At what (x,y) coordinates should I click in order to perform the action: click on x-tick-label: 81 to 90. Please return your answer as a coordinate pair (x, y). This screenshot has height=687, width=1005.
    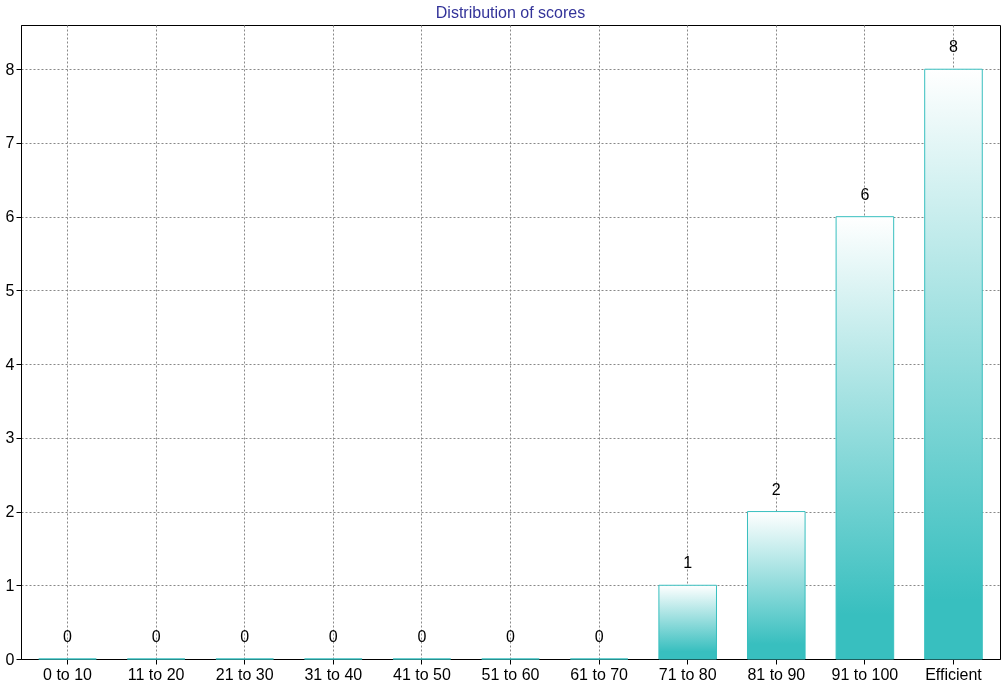
    Looking at the image, I should click on (776, 674).